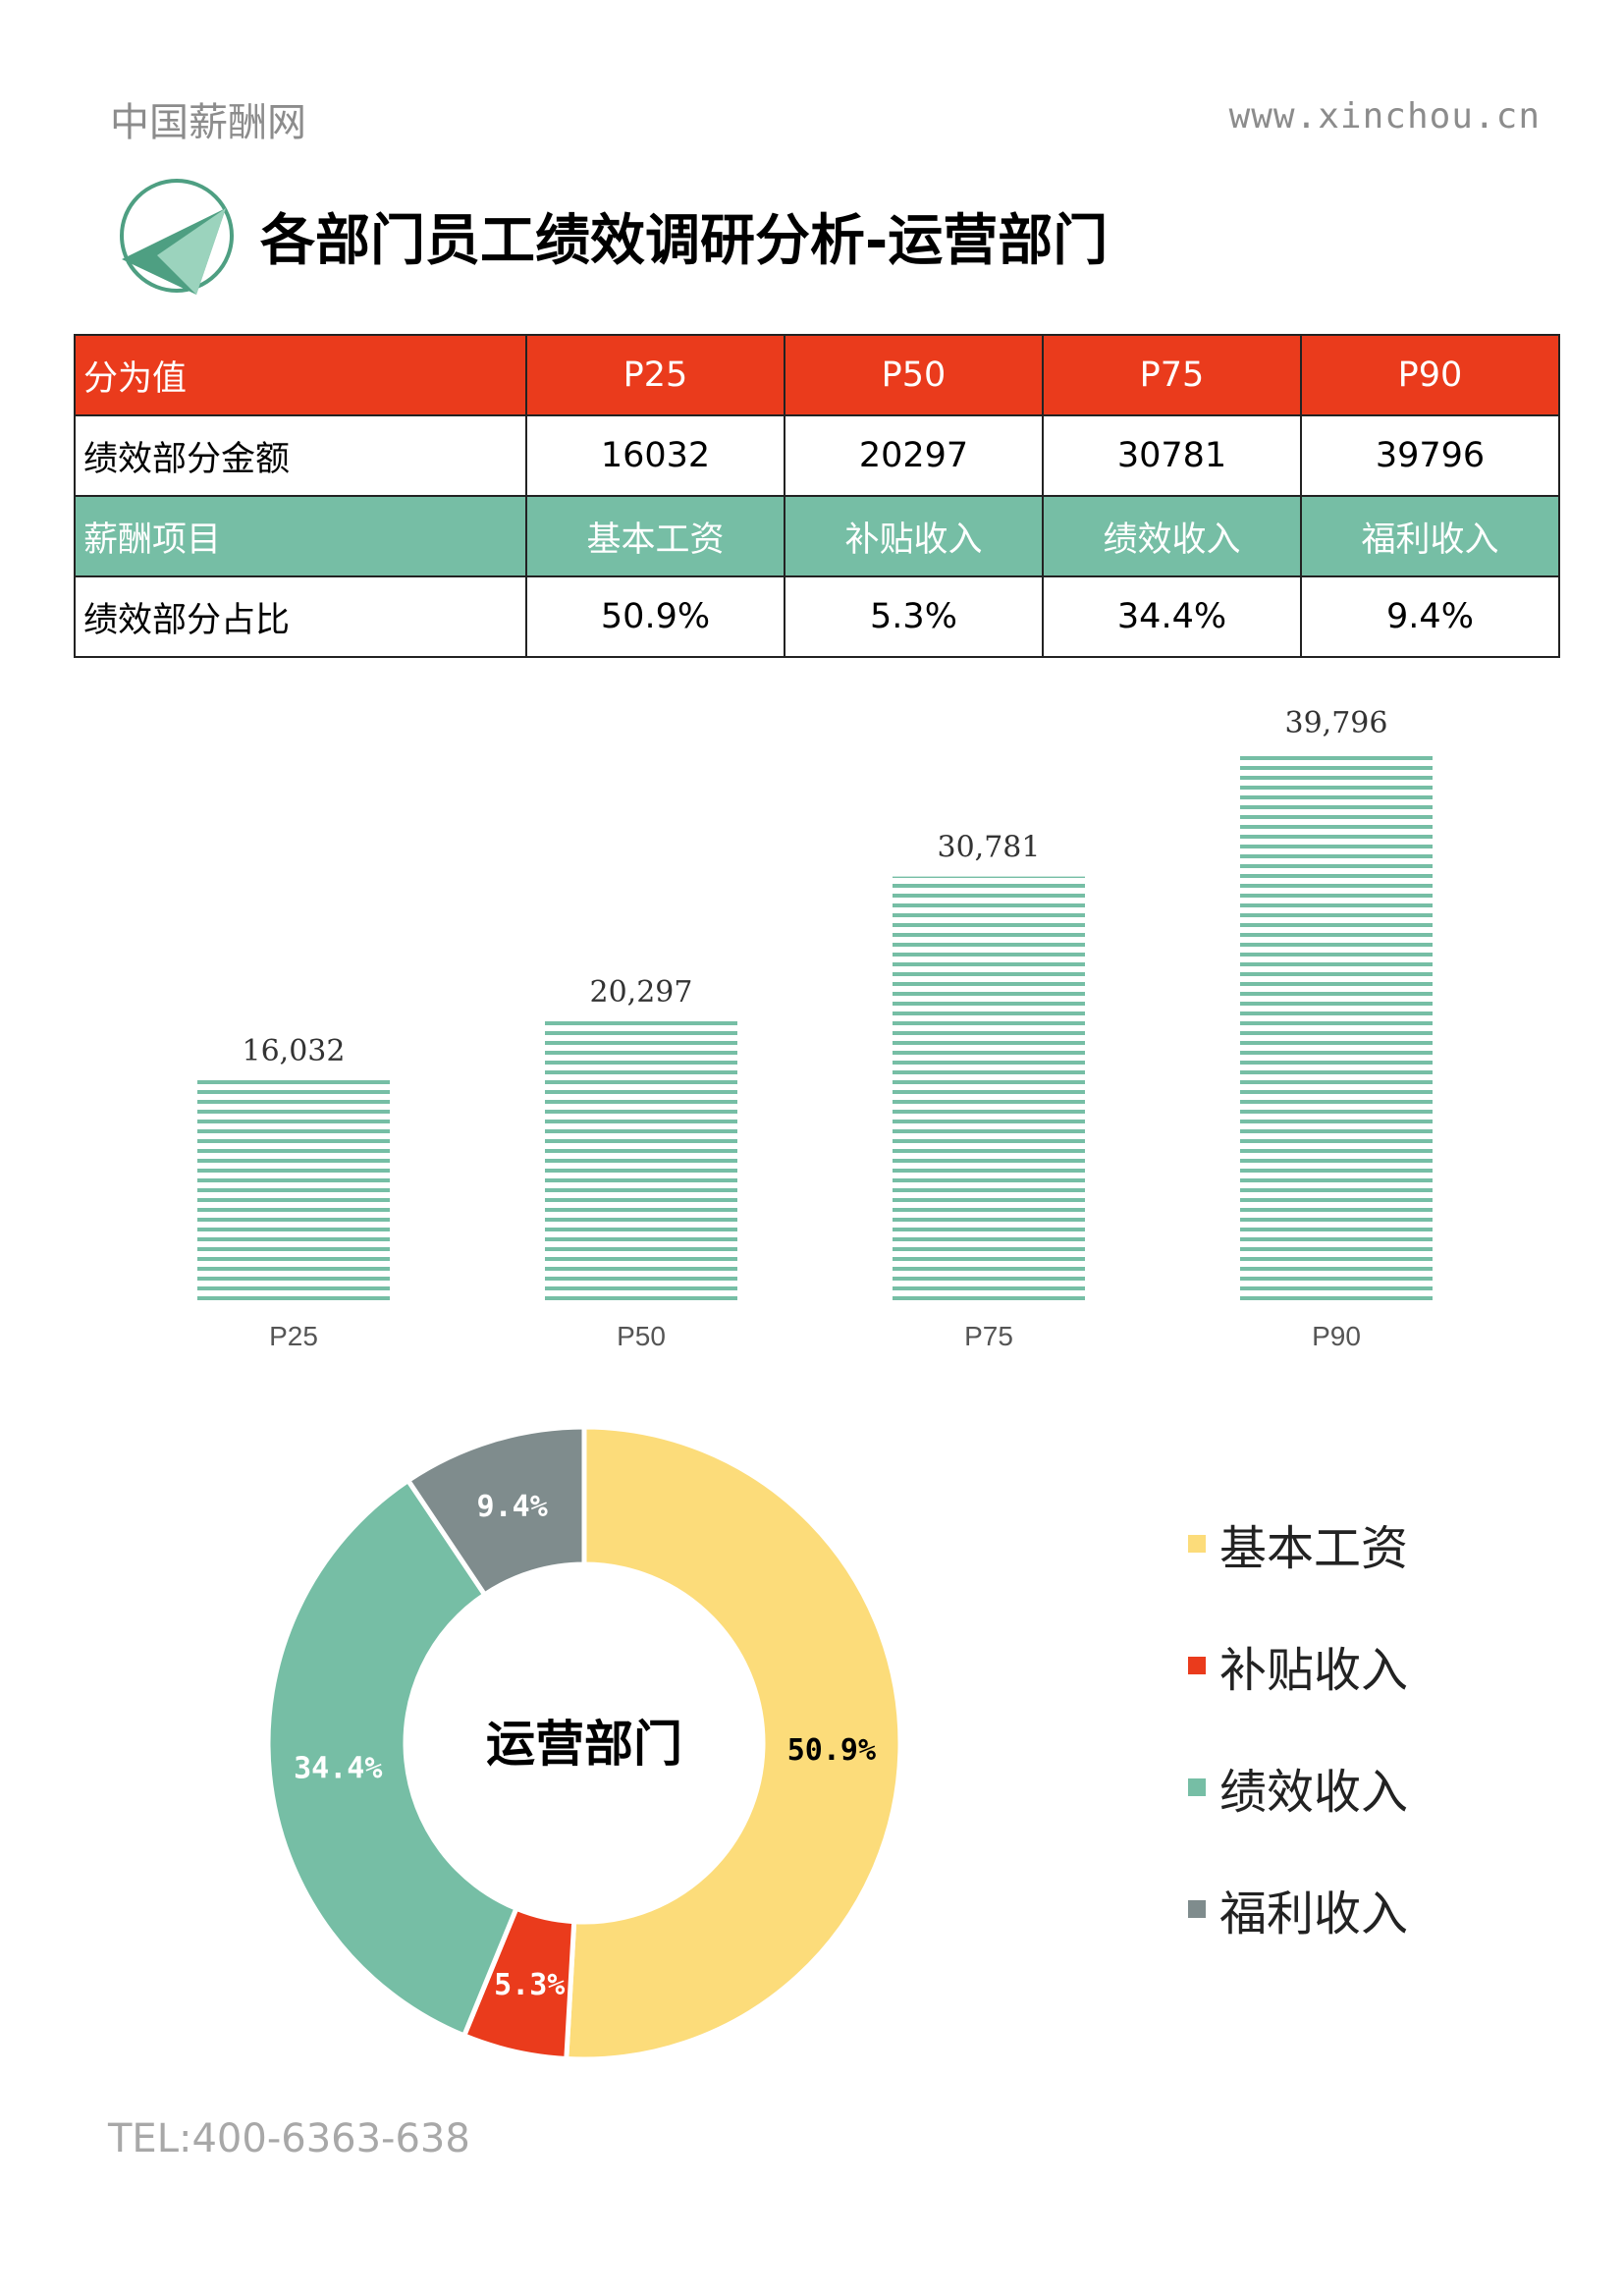 The image size is (1624, 2296). I want to click on table-row: 绩效部分金额 16032 20297 30781 39796, so click(817, 455).